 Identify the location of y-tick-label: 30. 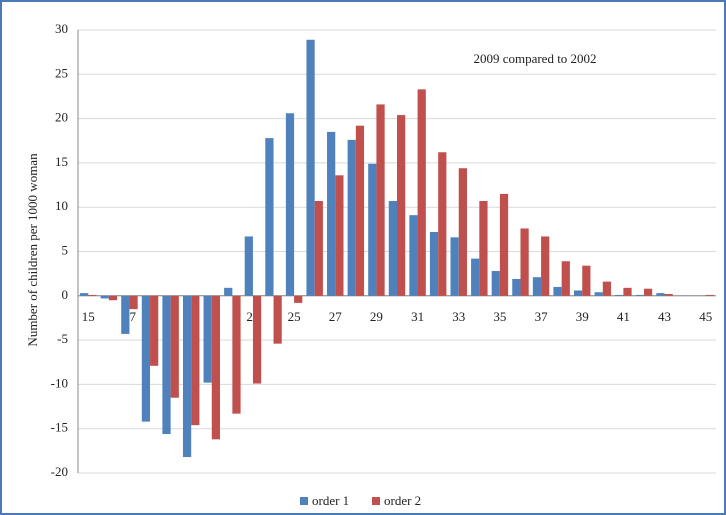
(61, 28).